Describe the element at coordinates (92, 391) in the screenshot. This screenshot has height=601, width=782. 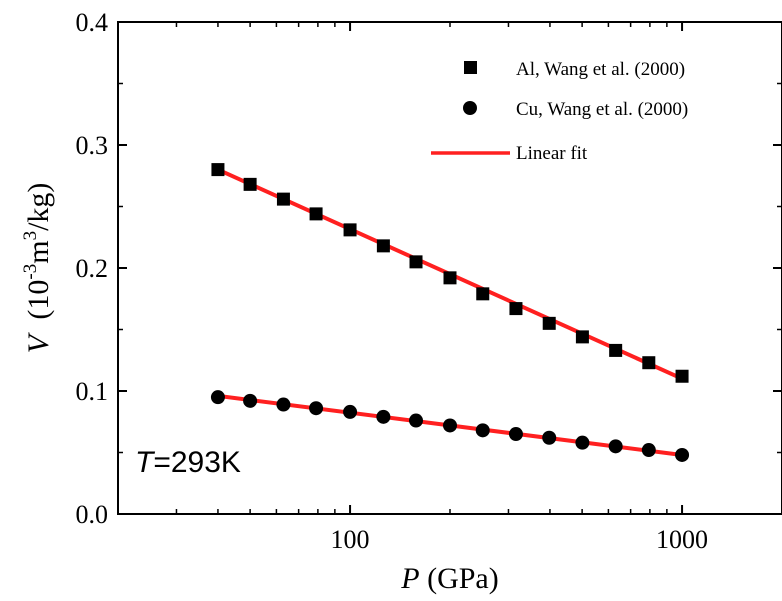
I see `y-tick-label: 0.1` at that location.